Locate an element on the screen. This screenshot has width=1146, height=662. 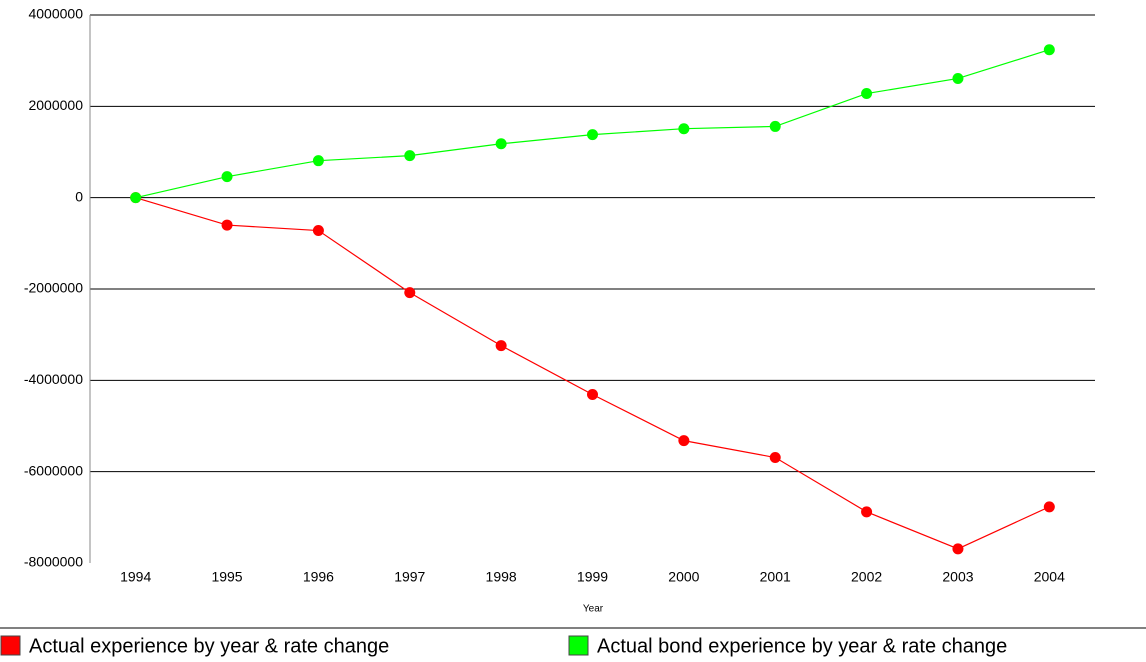
y-tick-label: -8000000 is located at coordinates (53, 562).